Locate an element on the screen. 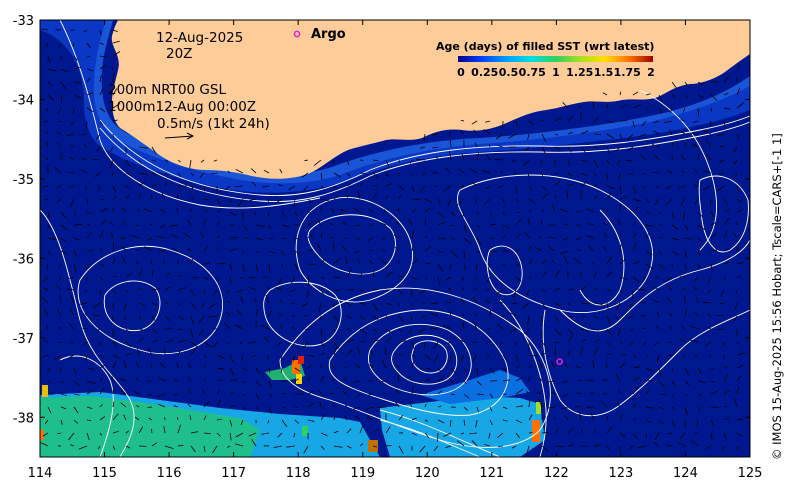 This screenshot has height=492, width=791. depth-info: 200m NRT00 GSL is located at coordinates (167, 90).